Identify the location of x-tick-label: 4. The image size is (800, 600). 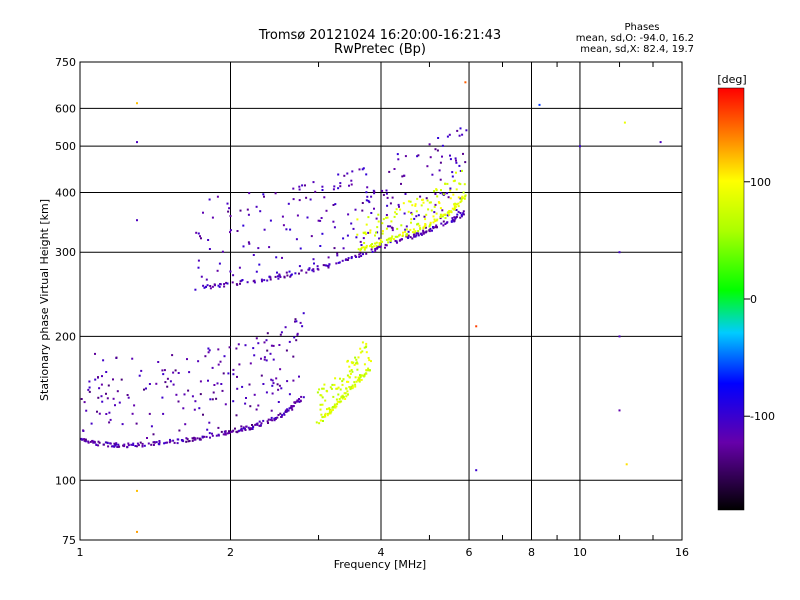
(381, 552).